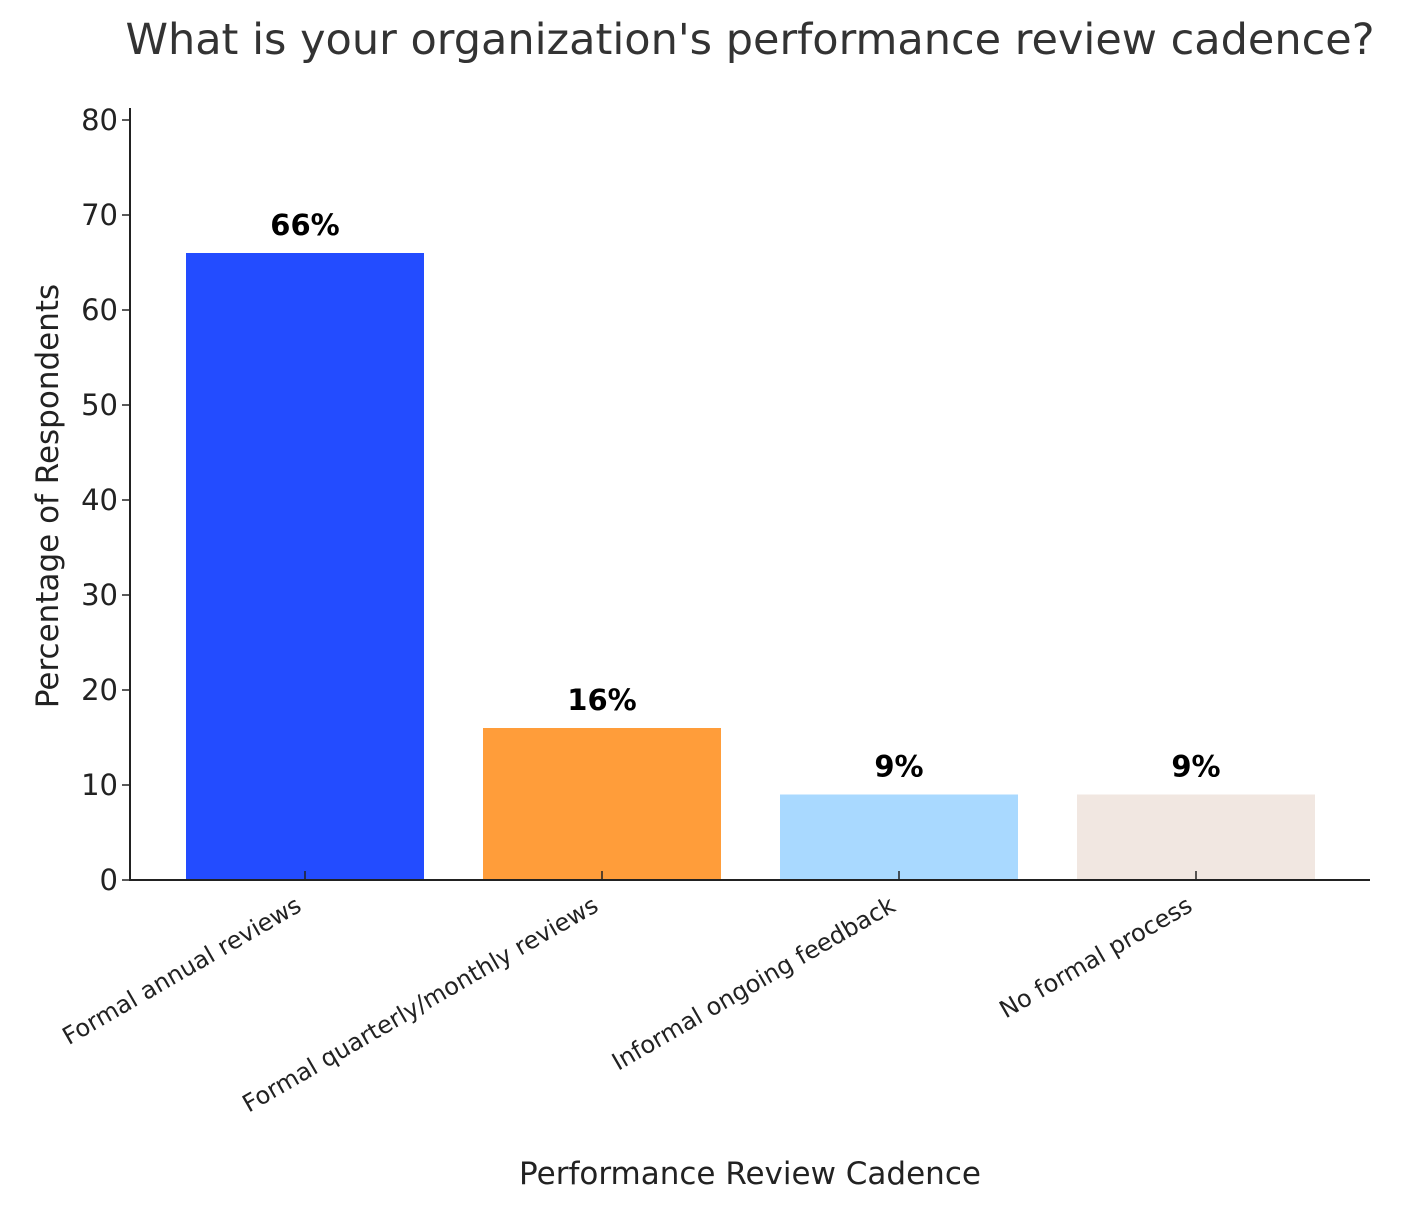 This screenshot has width=1416, height=1216. What do you see at coordinates (601, 700) in the screenshot?
I see `data-label-2: 16%` at bounding box center [601, 700].